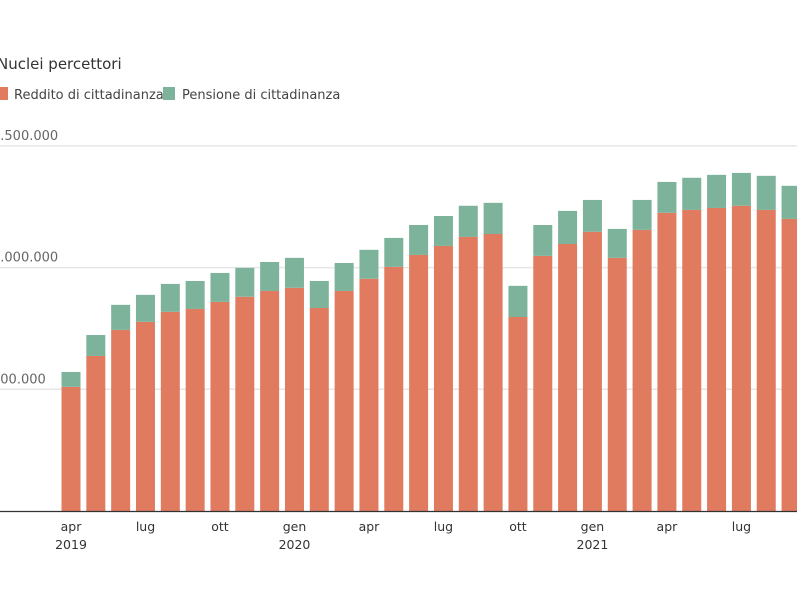 Image resolution: width=797 pixels, height=598 pixels. Describe the element at coordinates (61, 64) in the screenshot. I see `chart-title: Nuclei percettori` at that location.